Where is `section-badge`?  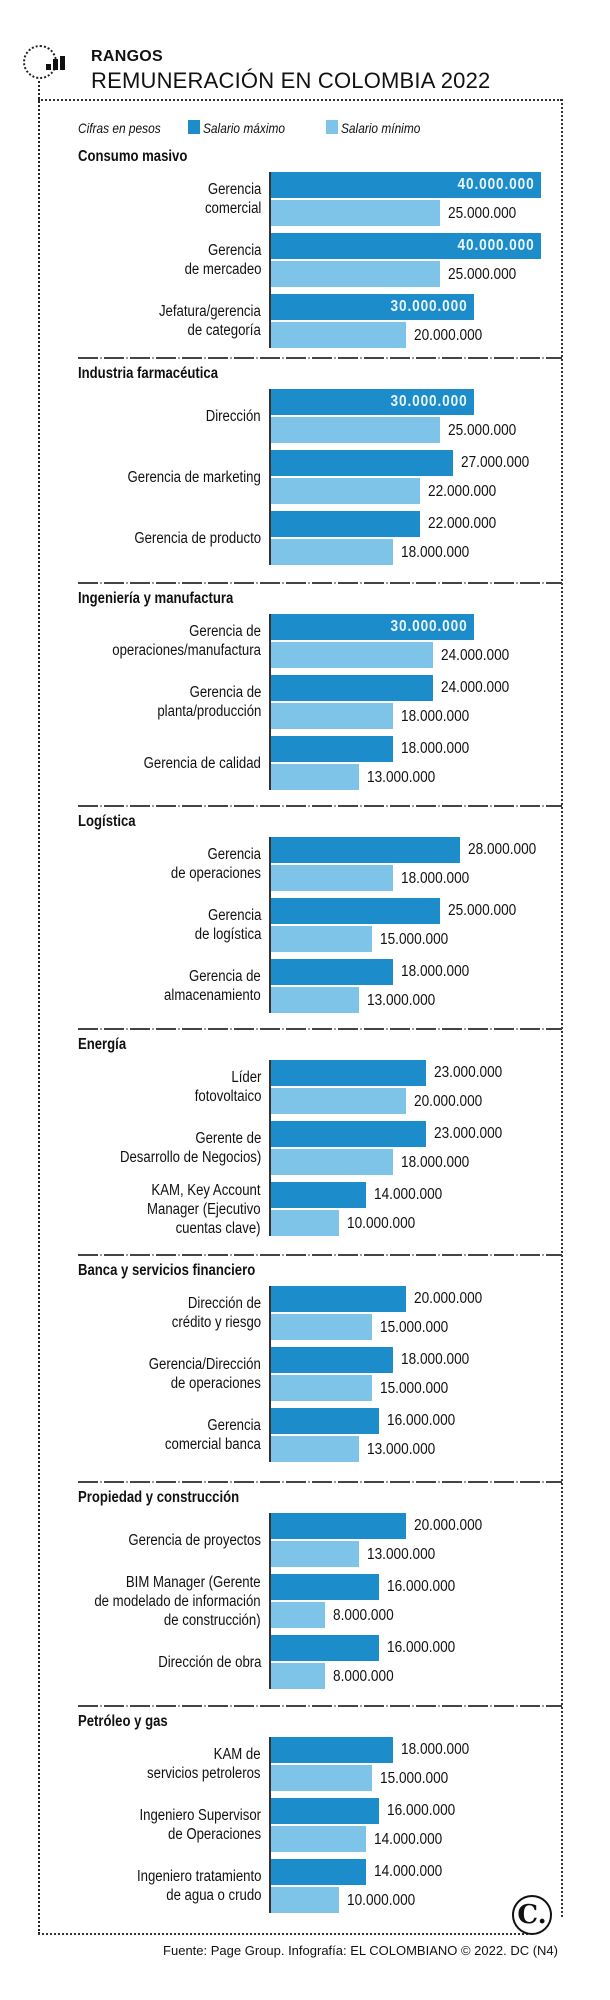
section-badge is located at coordinates (40, 62).